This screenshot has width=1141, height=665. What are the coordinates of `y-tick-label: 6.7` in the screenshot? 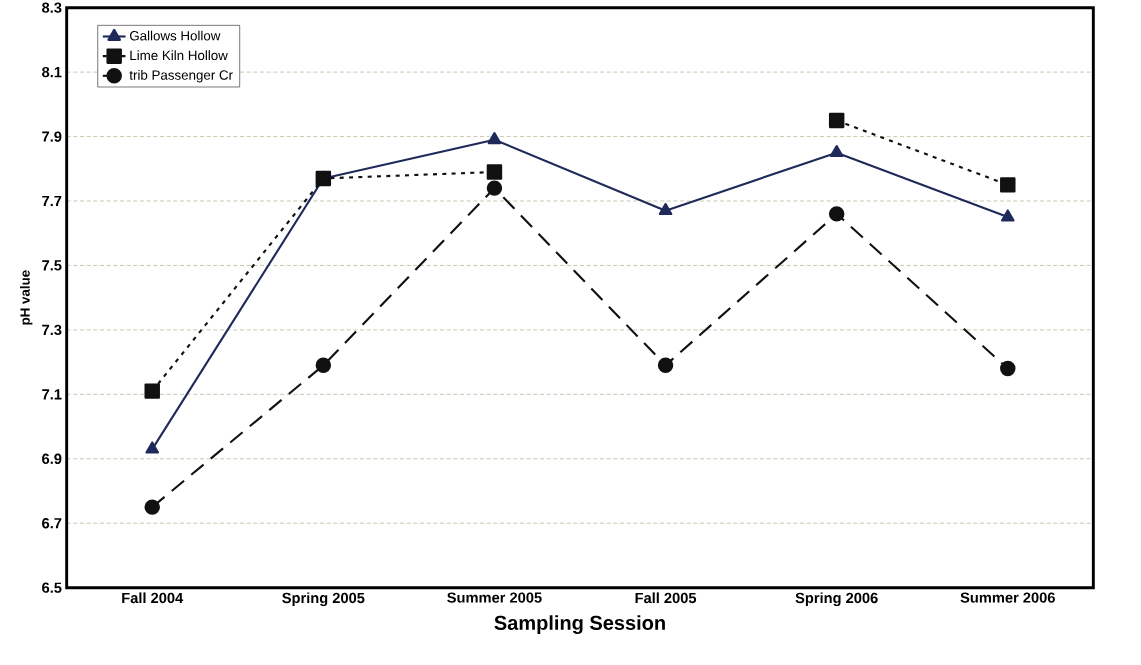 It's located at (52, 523).